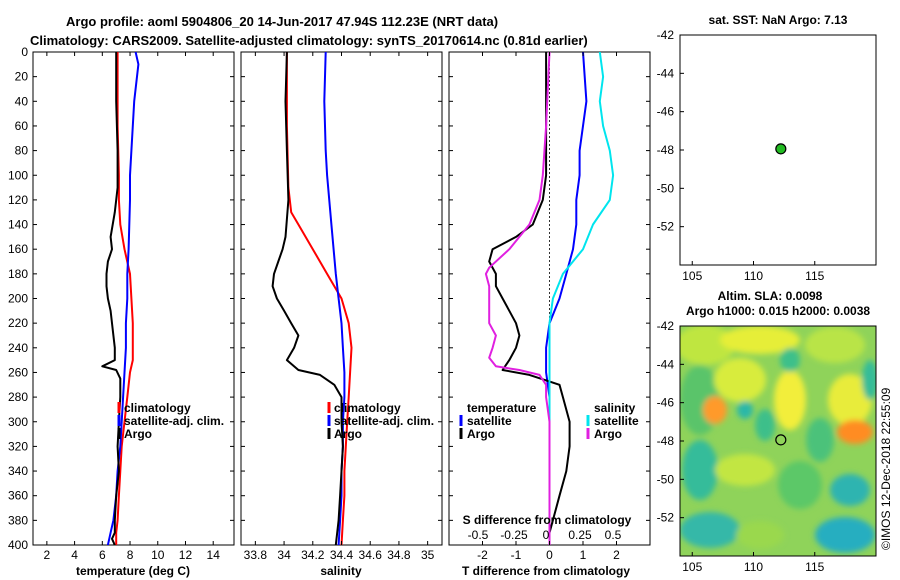 This screenshot has height=580, width=900. I want to click on sla-map-title: Altim. SLA: 0.0098, so click(770, 296).